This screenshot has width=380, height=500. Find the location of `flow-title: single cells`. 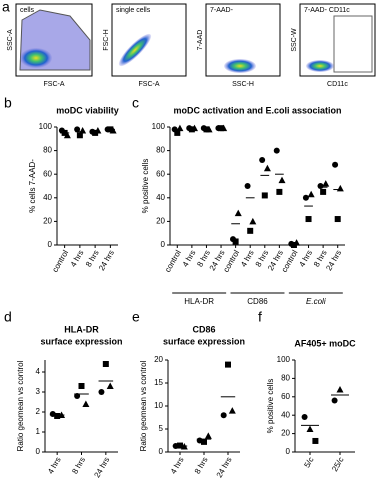

flow-title: single cells is located at coordinates (133, 10).